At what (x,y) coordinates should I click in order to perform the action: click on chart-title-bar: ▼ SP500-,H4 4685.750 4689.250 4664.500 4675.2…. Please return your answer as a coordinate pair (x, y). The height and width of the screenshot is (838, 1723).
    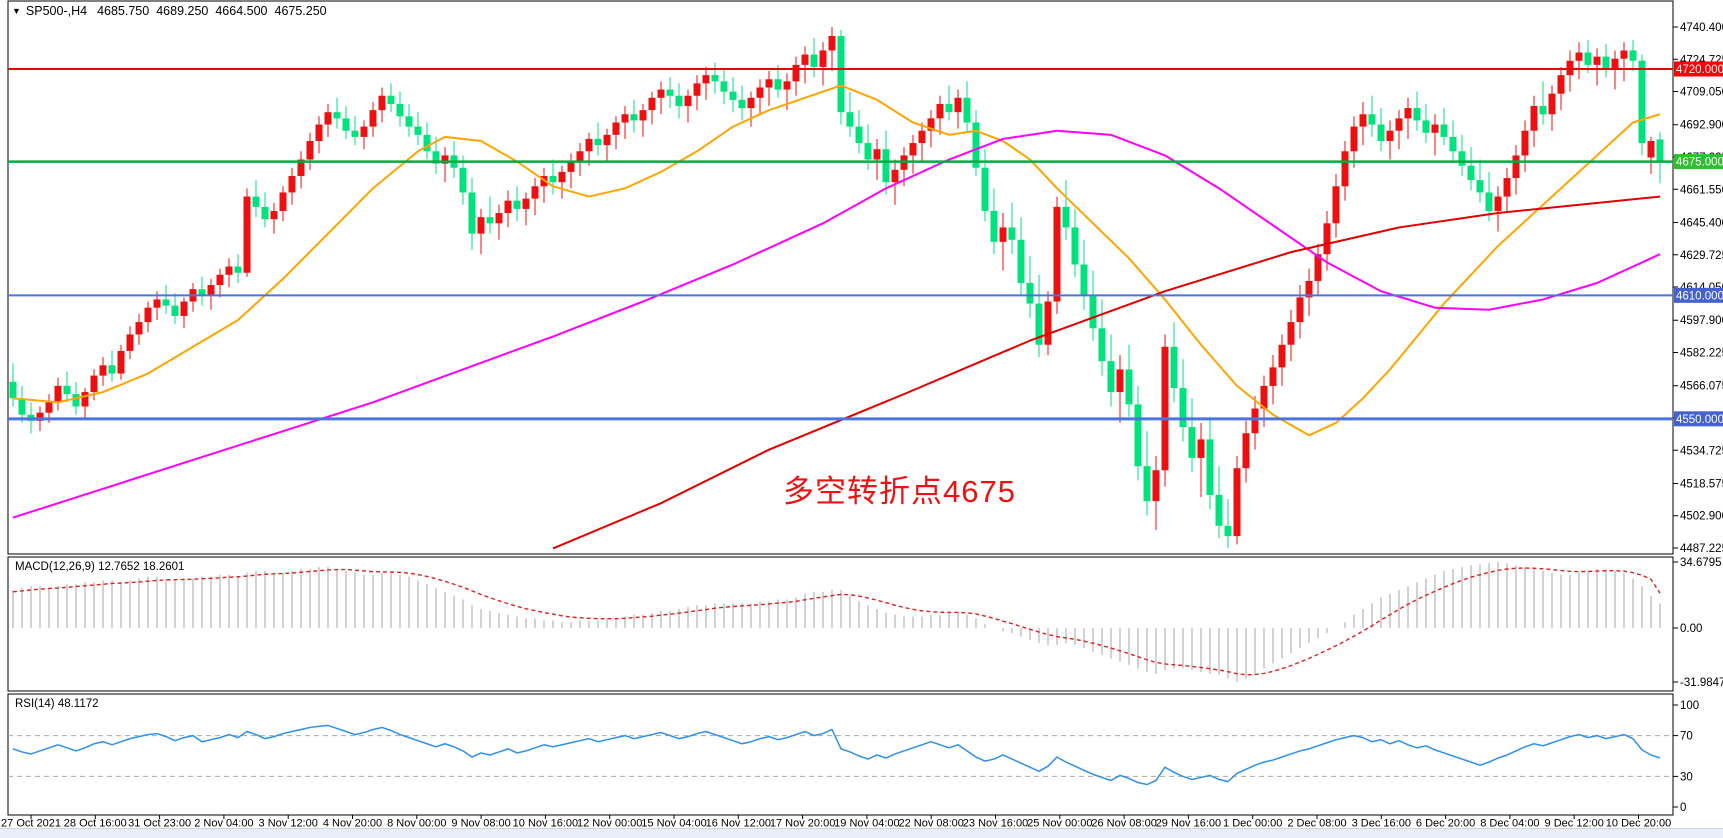
    Looking at the image, I should click on (173, 11).